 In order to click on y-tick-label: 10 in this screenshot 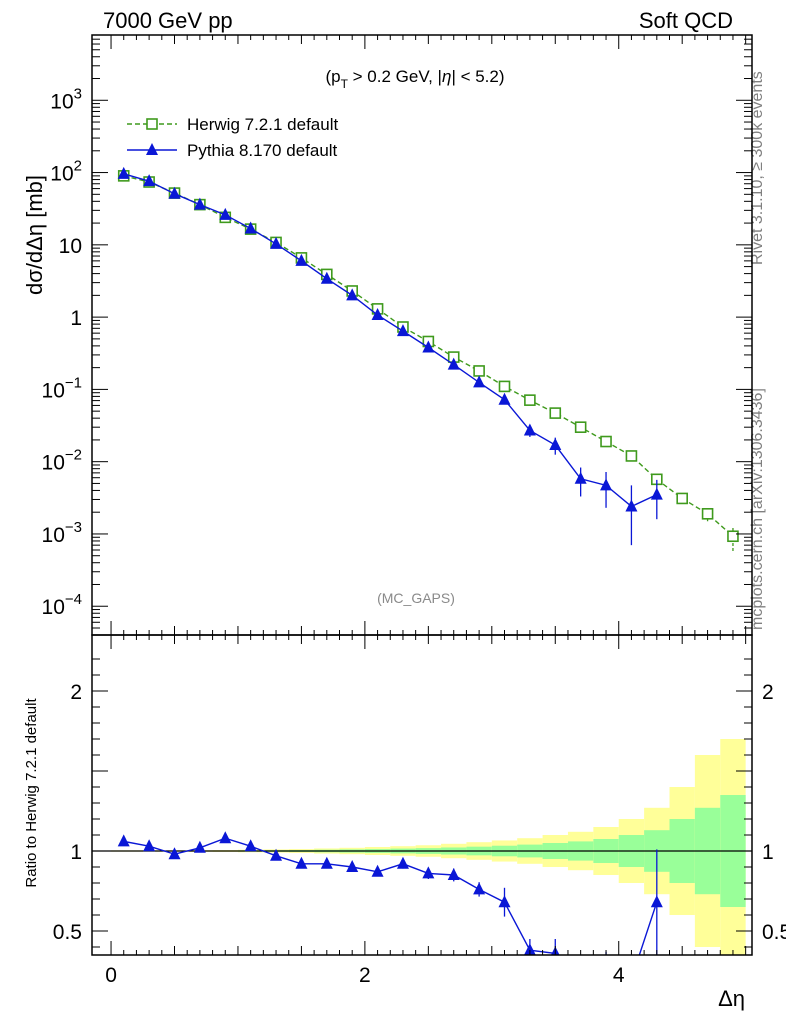, I will do `click(70, 246)`.